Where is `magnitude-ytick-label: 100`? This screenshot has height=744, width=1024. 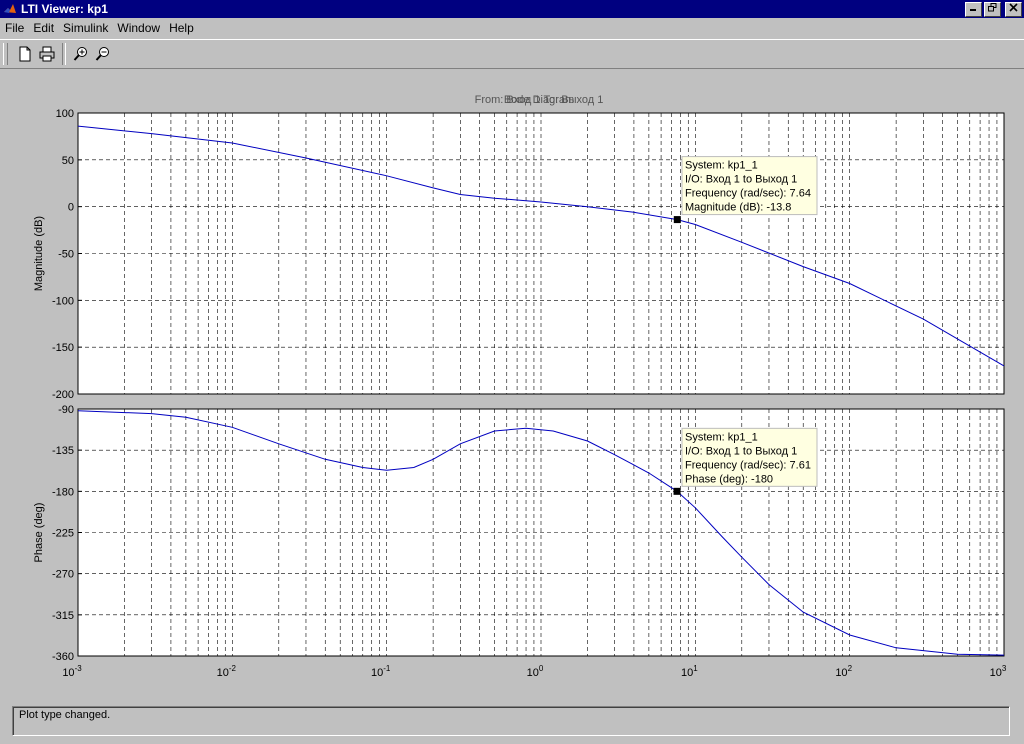
magnitude-ytick-label: 100 is located at coordinates (65, 114).